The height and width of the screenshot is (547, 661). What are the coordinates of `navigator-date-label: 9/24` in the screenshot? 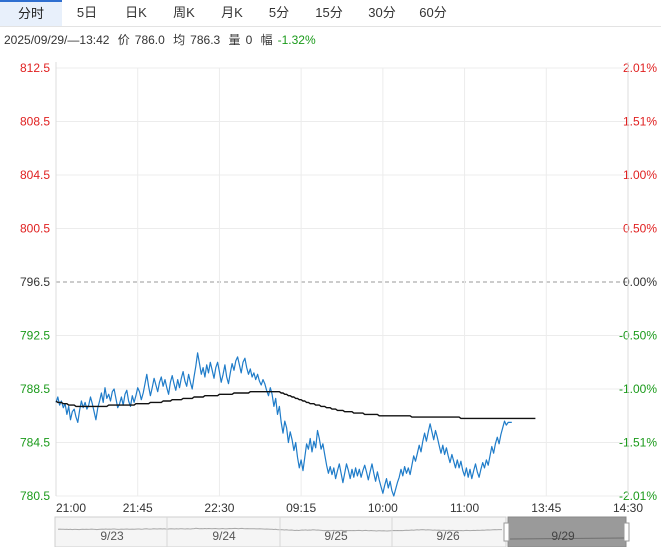 It's located at (224, 536).